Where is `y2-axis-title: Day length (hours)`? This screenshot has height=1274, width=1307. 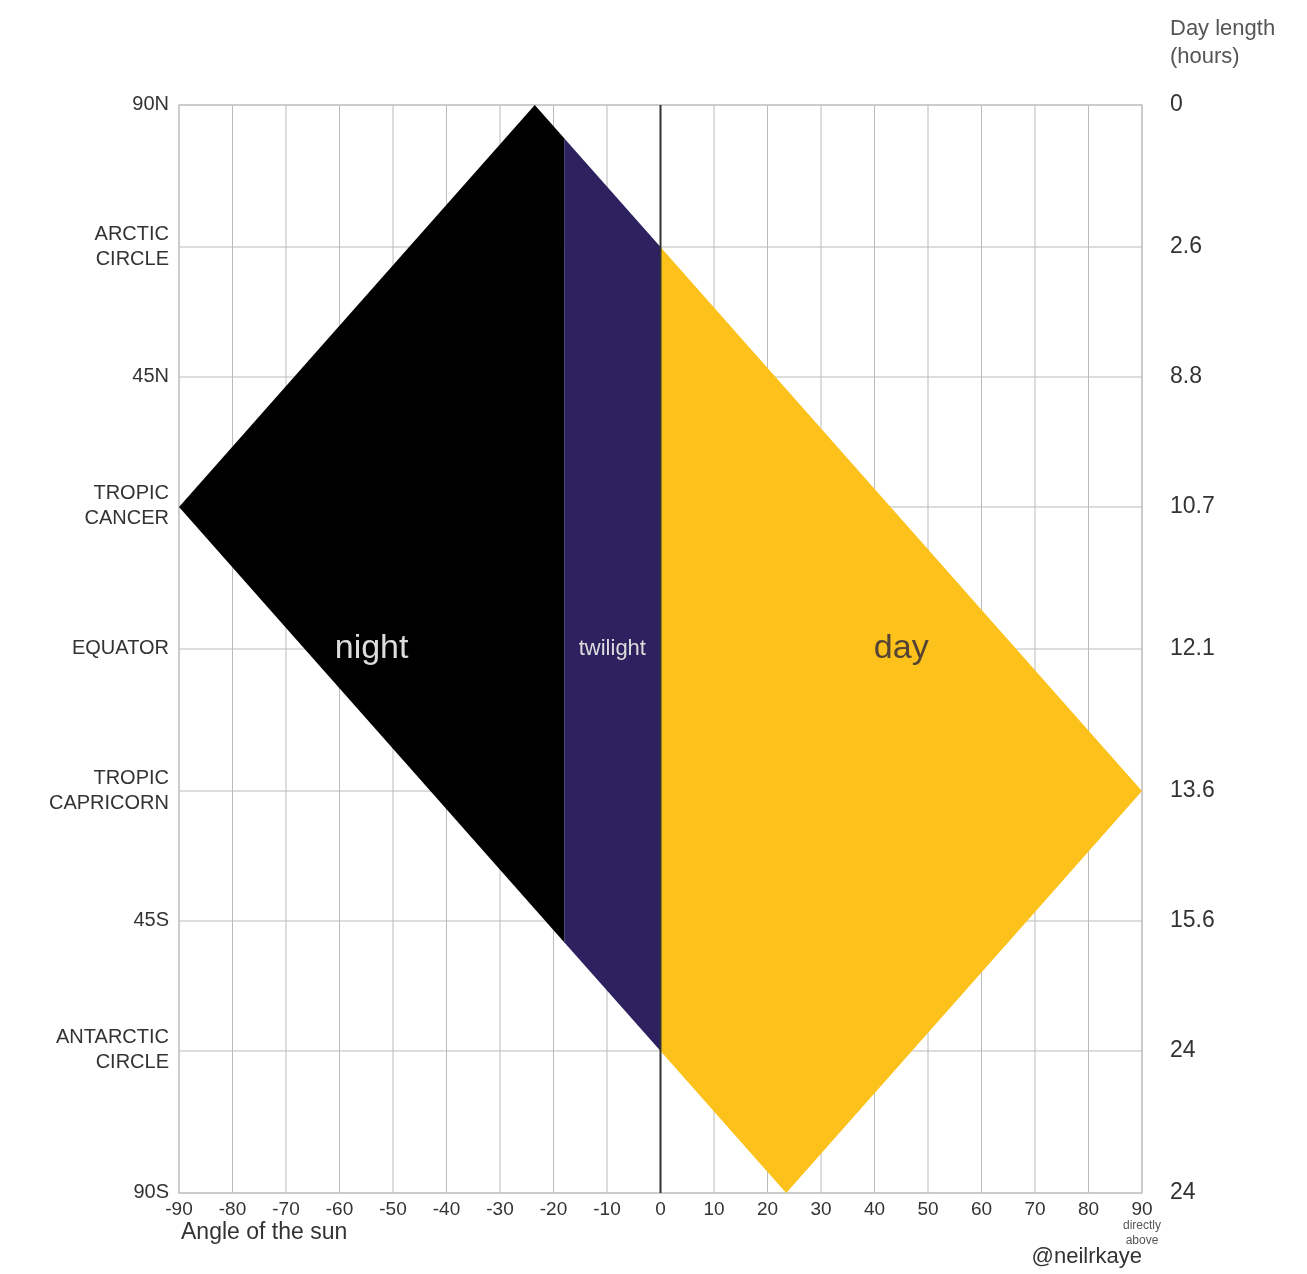
y2-axis-title: Day length (hours) is located at coordinates (1223, 41).